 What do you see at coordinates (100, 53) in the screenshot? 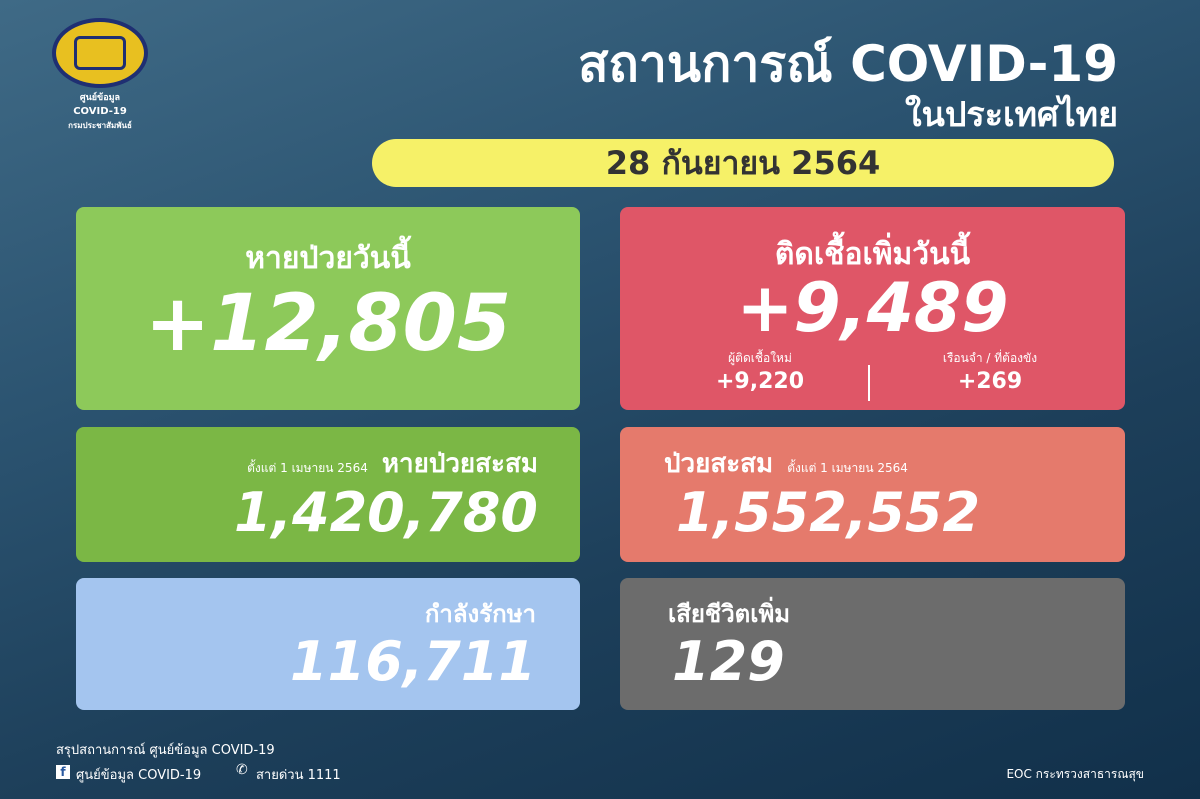
I see `government-seal-logo` at bounding box center [100, 53].